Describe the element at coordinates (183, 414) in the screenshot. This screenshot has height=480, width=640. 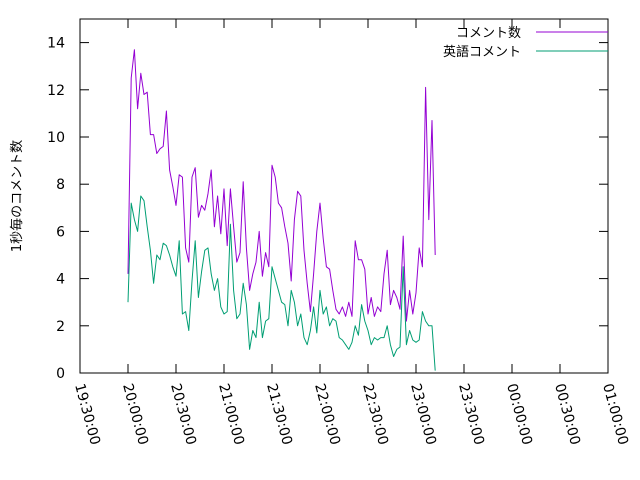
I see `x-tick-label: 20:30:00` at that location.